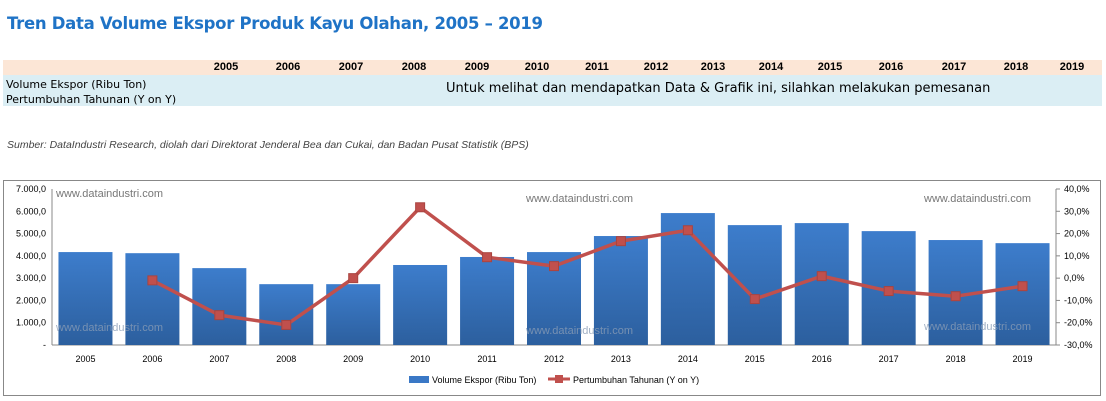 The height and width of the screenshot is (401, 1106). What do you see at coordinates (1078, 345) in the screenshot?
I see `right-tick-label: -30,0%` at bounding box center [1078, 345].